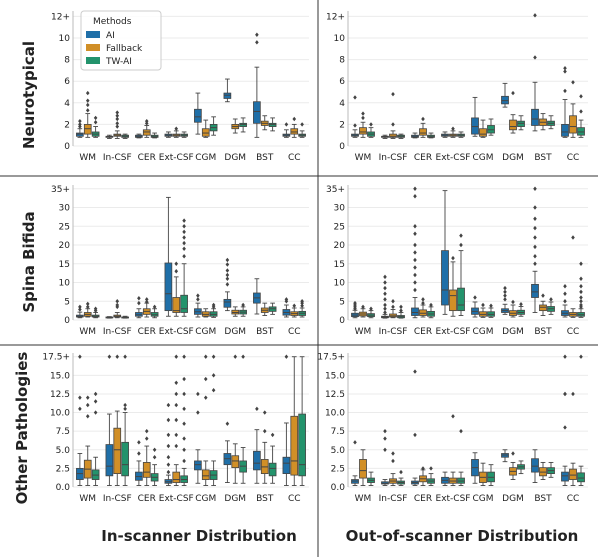 The width and height of the screenshot is (598, 557). I want to click on y-tick-label: 30, so click(340, 209).